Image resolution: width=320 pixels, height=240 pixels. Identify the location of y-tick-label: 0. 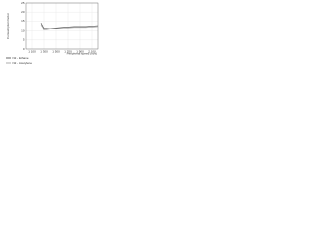
(24, 49).